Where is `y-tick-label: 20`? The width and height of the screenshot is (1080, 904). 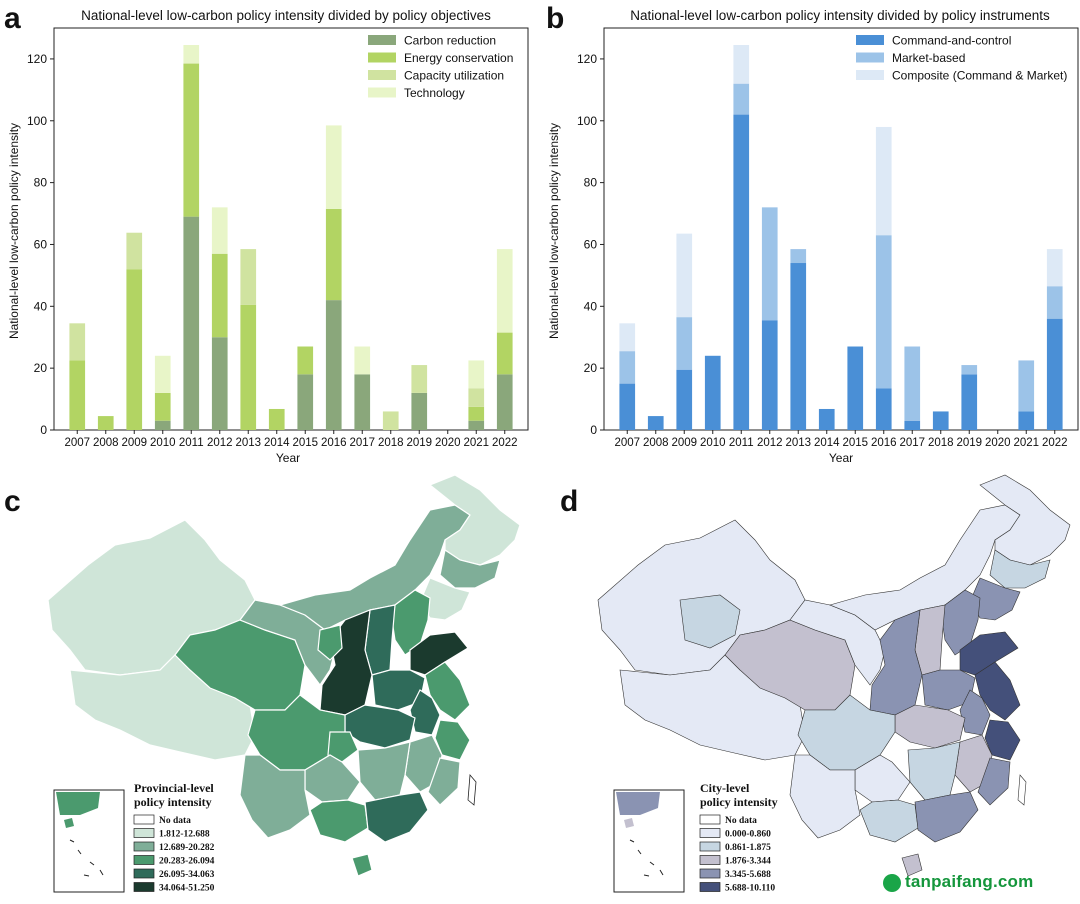 y-tick-label: 20 is located at coordinates (41, 368).